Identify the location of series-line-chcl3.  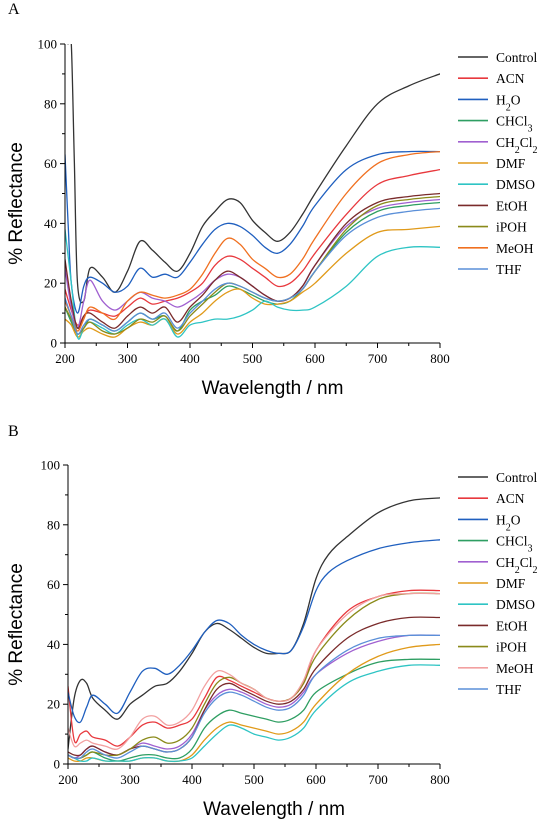
(254, 710).